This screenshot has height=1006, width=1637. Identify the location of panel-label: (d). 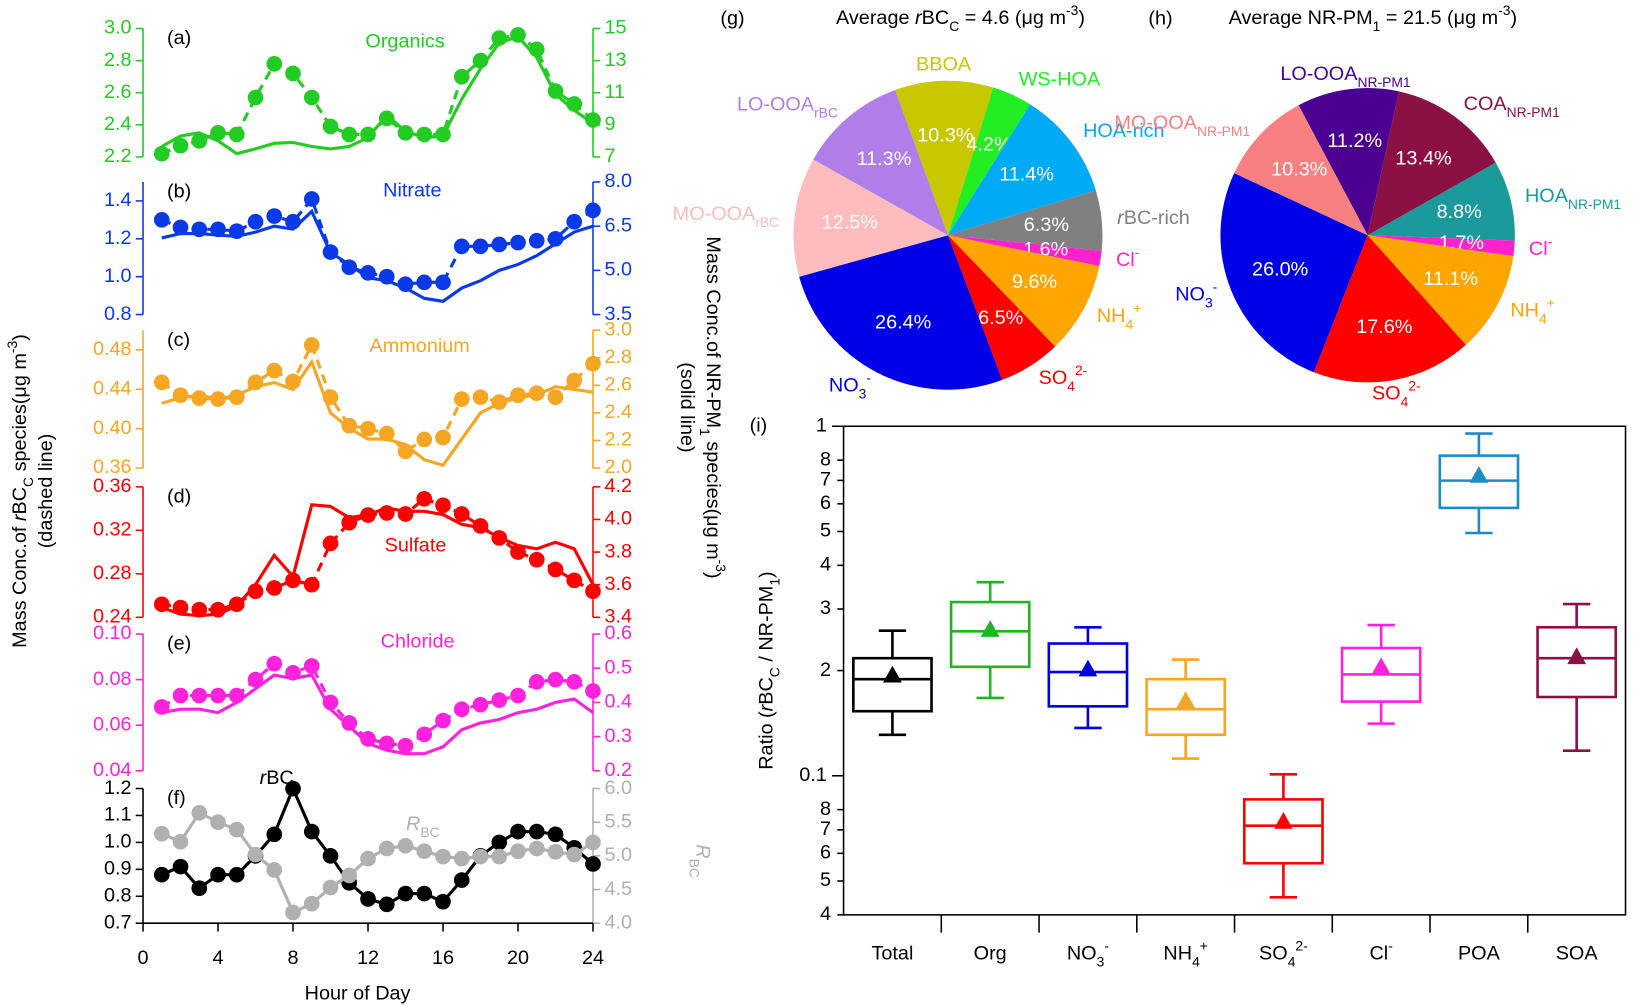
(179, 496).